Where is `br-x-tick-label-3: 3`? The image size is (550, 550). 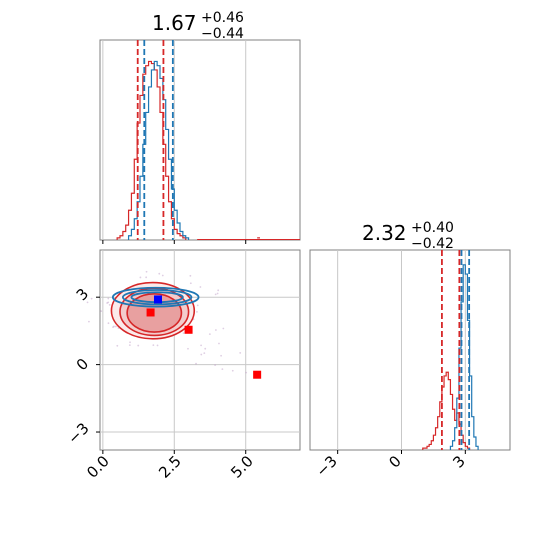
br-x-tick-label-3: 3 is located at coordinates (458, 461).